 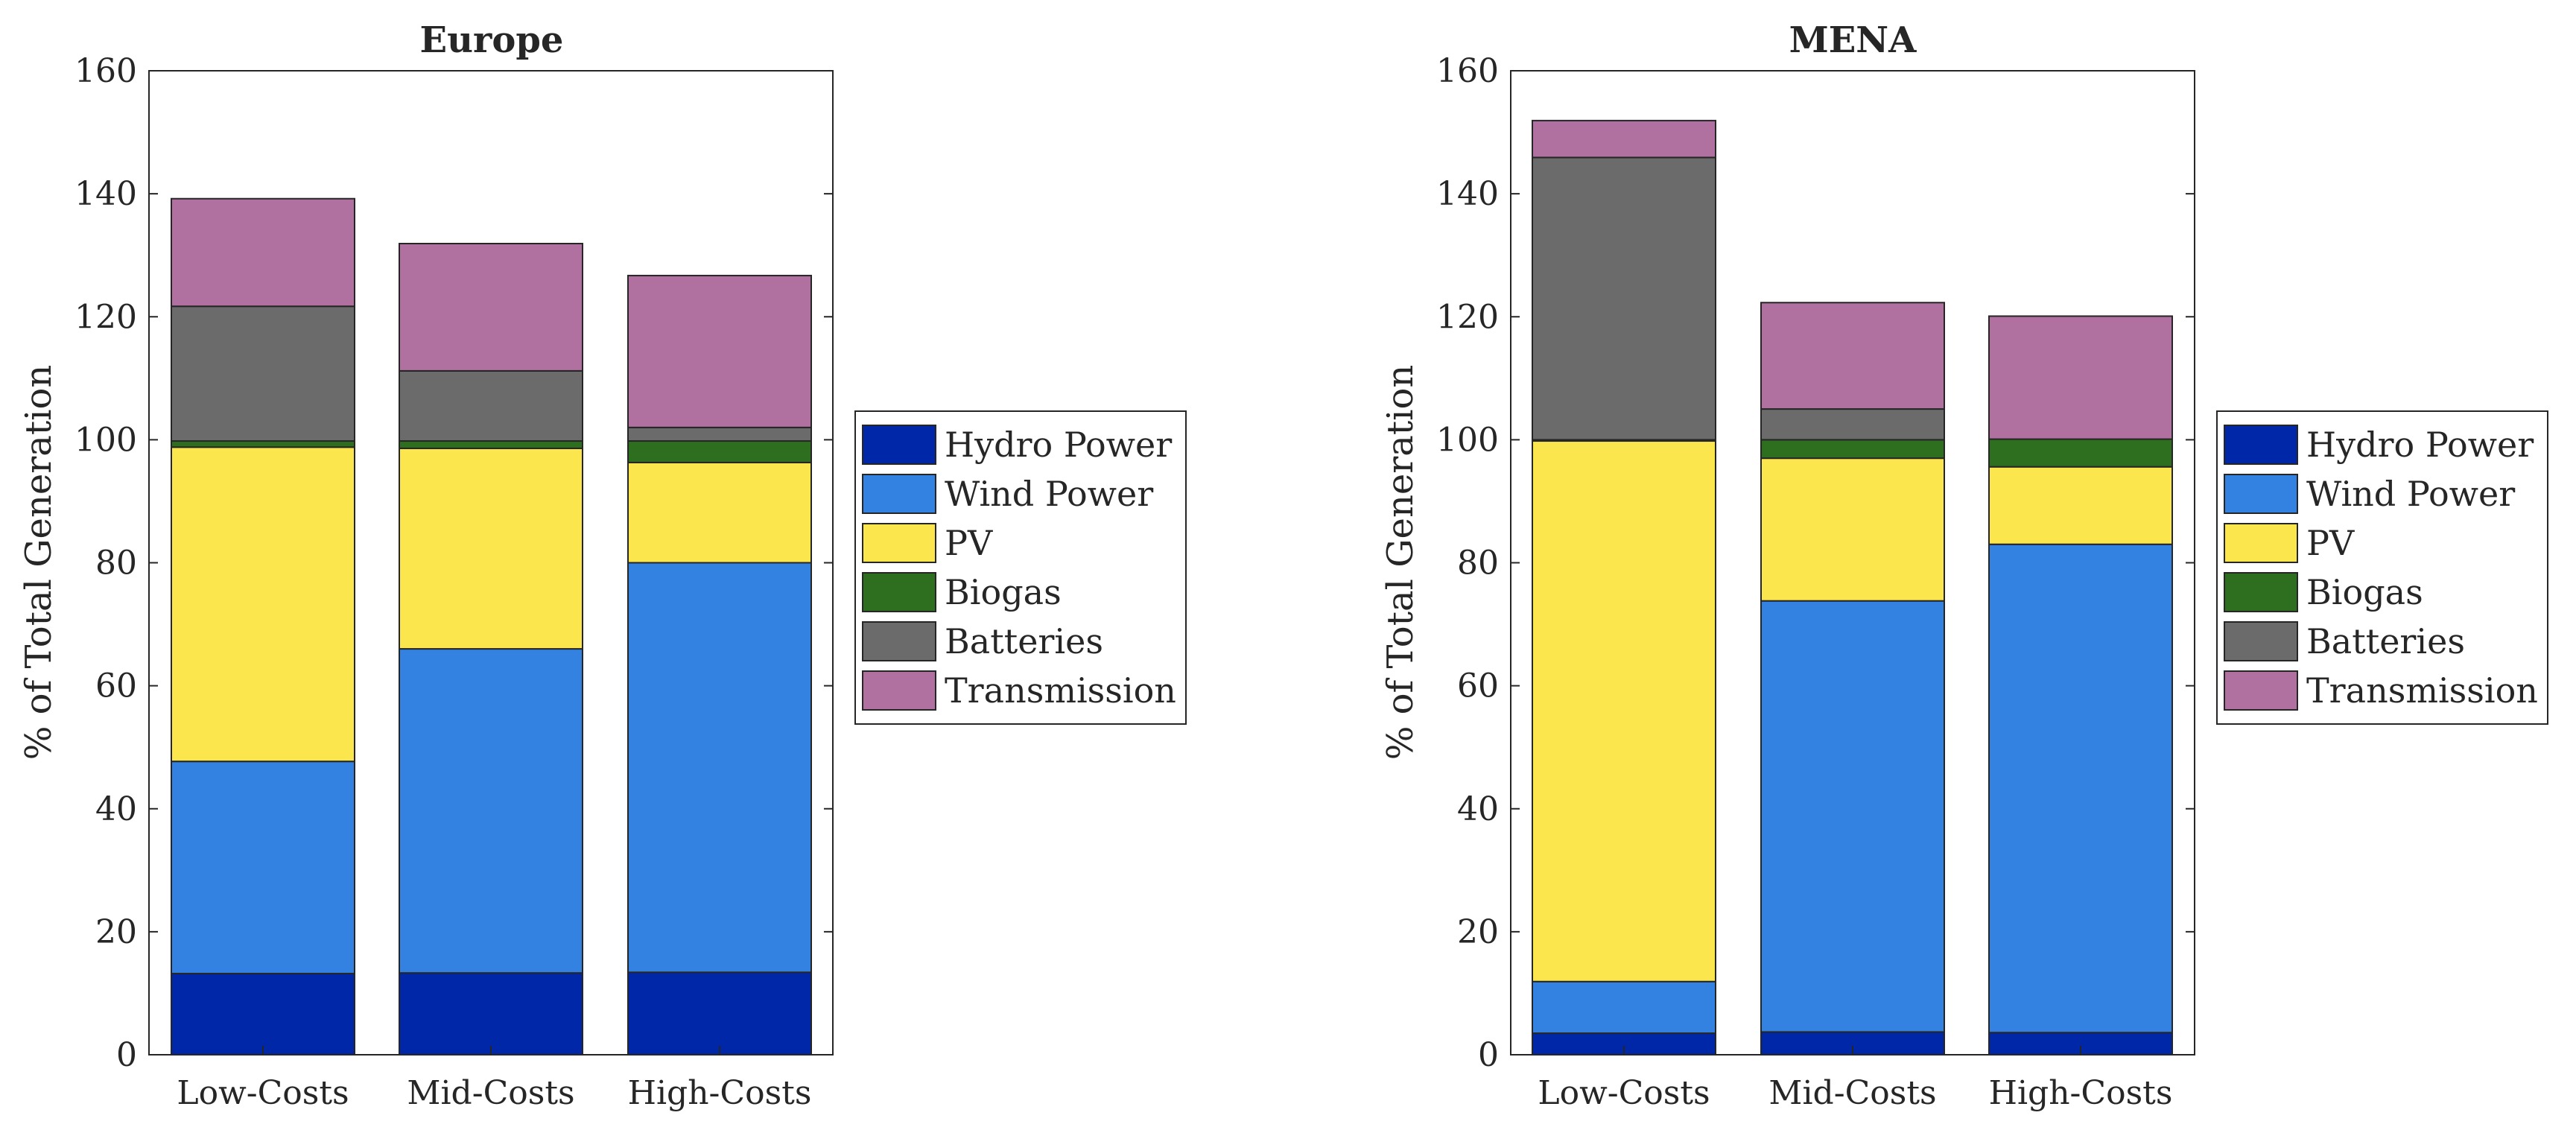 I want to click on chart-title: MENA, so click(x=1853, y=40).